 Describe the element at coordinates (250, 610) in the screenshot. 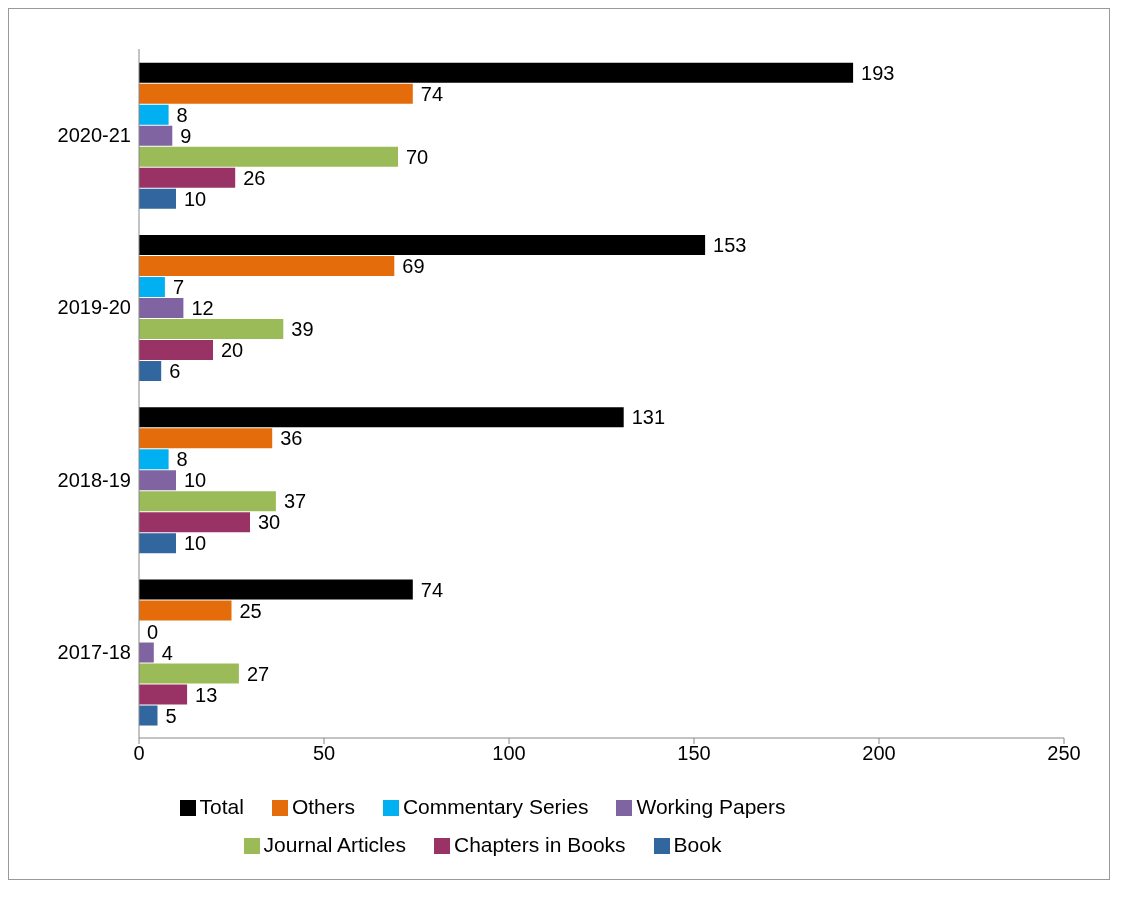

I see `data-label: 25` at that location.